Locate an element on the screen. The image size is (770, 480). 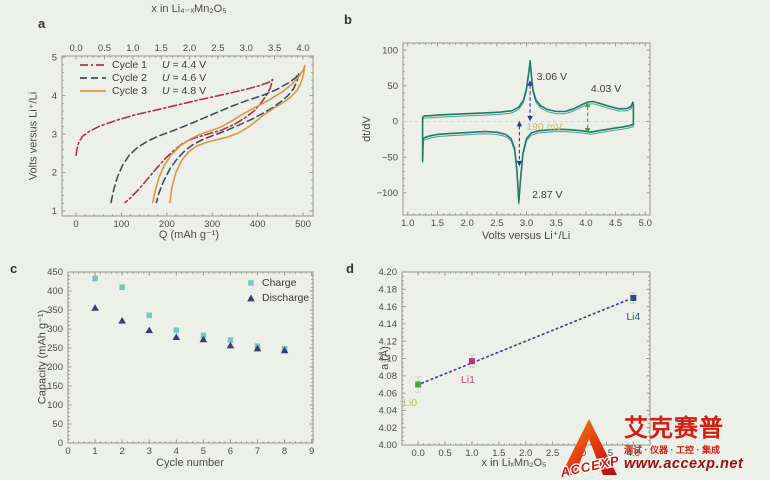
svg-text: 4.16 is located at coordinates (388, 307).